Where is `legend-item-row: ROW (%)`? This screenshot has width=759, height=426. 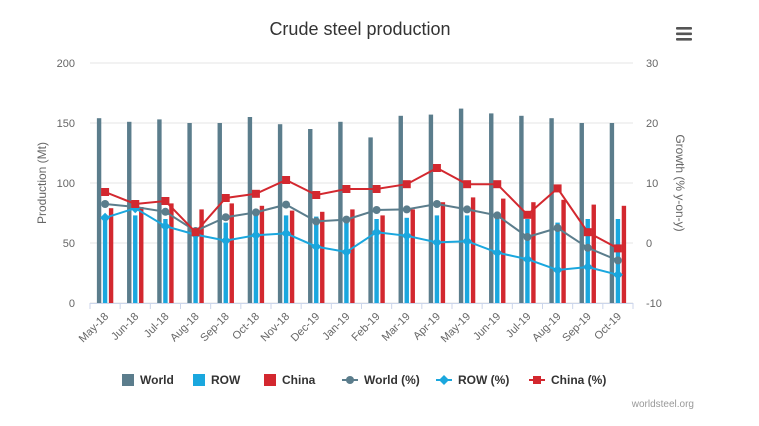 legend-item-row: ROW (%) is located at coordinates (472, 380).